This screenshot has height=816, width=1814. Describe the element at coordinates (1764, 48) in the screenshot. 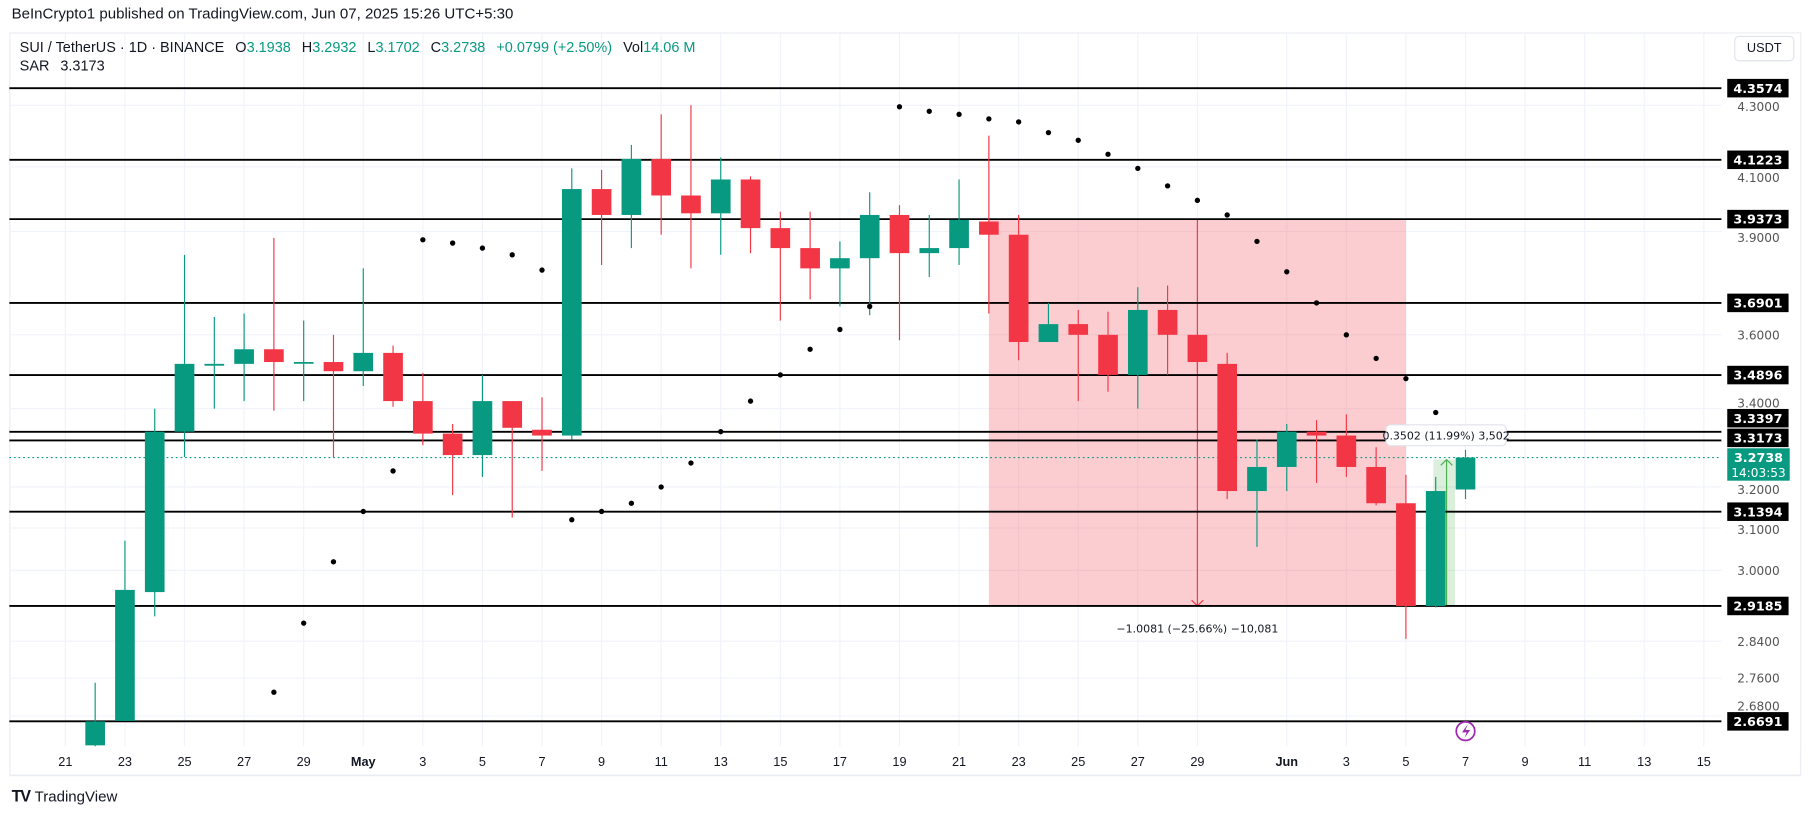

I see `currency-button: USDT` at that location.